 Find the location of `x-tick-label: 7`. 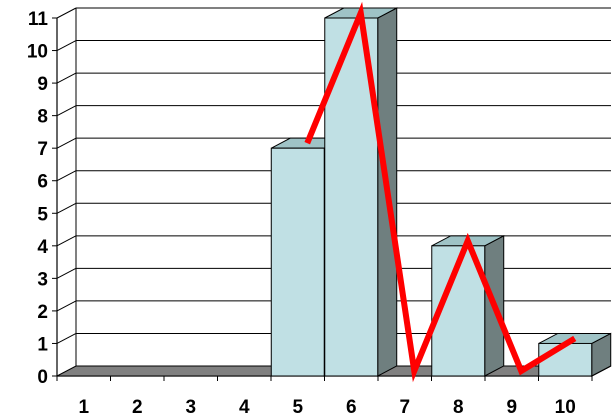

x-tick-label: 7 is located at coordinates (404, 407).